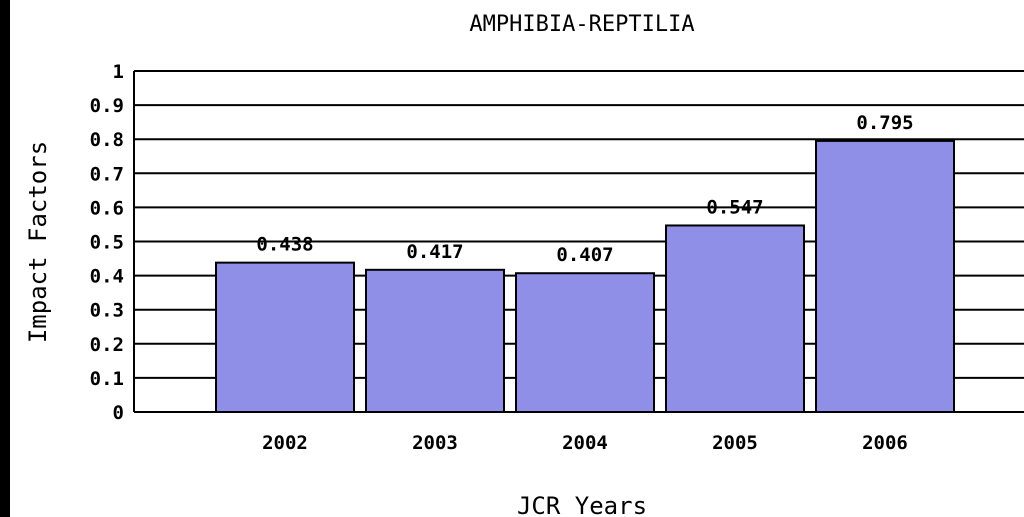 The height and width of the screenshot is (517, 1024). Describe the element at coordinates (107, 106) in the screenshot. I see `y-tick-label: 0.9` at that location.